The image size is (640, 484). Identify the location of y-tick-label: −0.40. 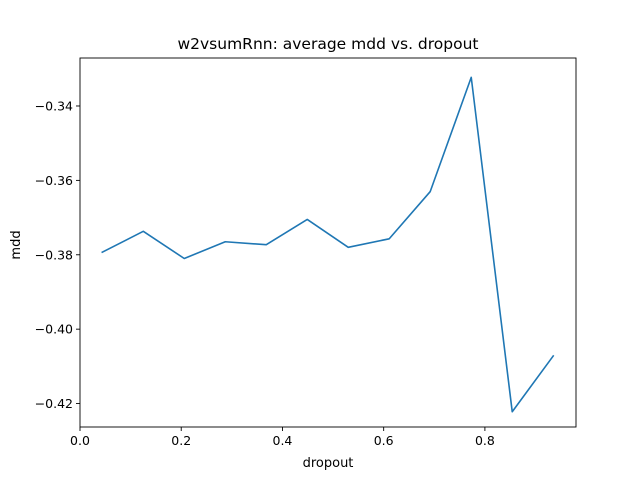
(54, 329).